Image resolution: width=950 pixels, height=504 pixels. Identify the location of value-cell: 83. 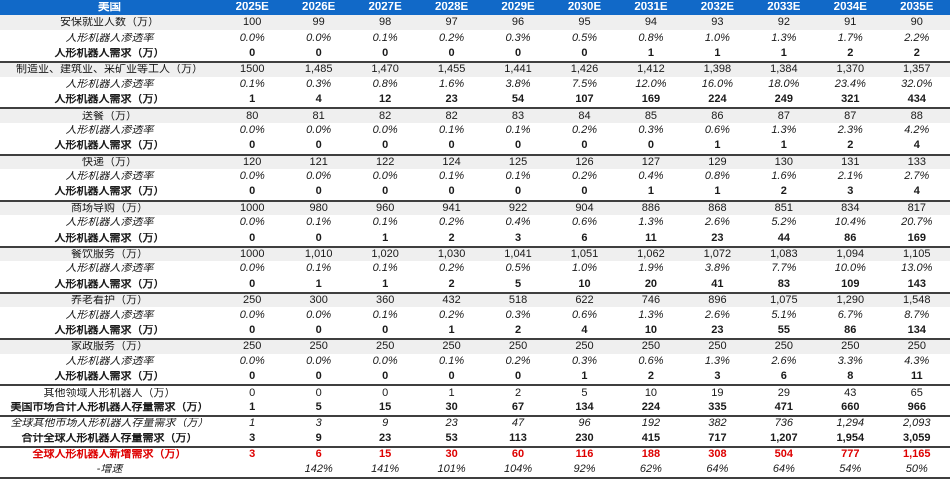
(783, 284).